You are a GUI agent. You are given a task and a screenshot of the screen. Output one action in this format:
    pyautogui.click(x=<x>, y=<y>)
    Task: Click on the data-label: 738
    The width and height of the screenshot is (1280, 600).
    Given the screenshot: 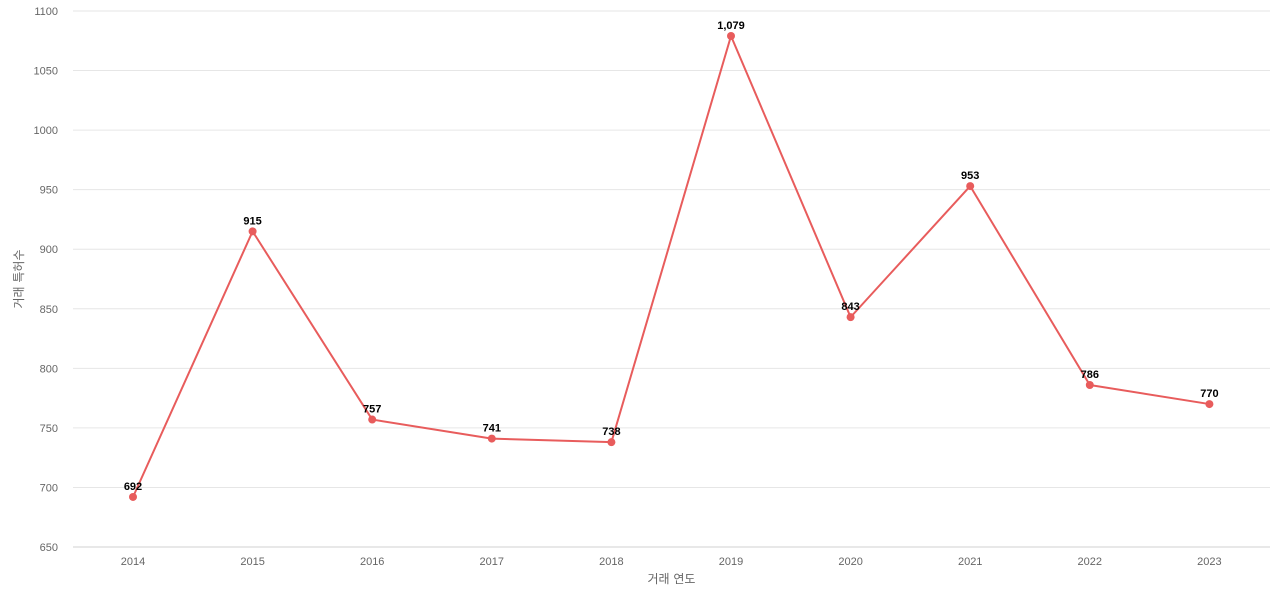 What is the action you would take?
    pyautogui.click(x=611, y=432)
    